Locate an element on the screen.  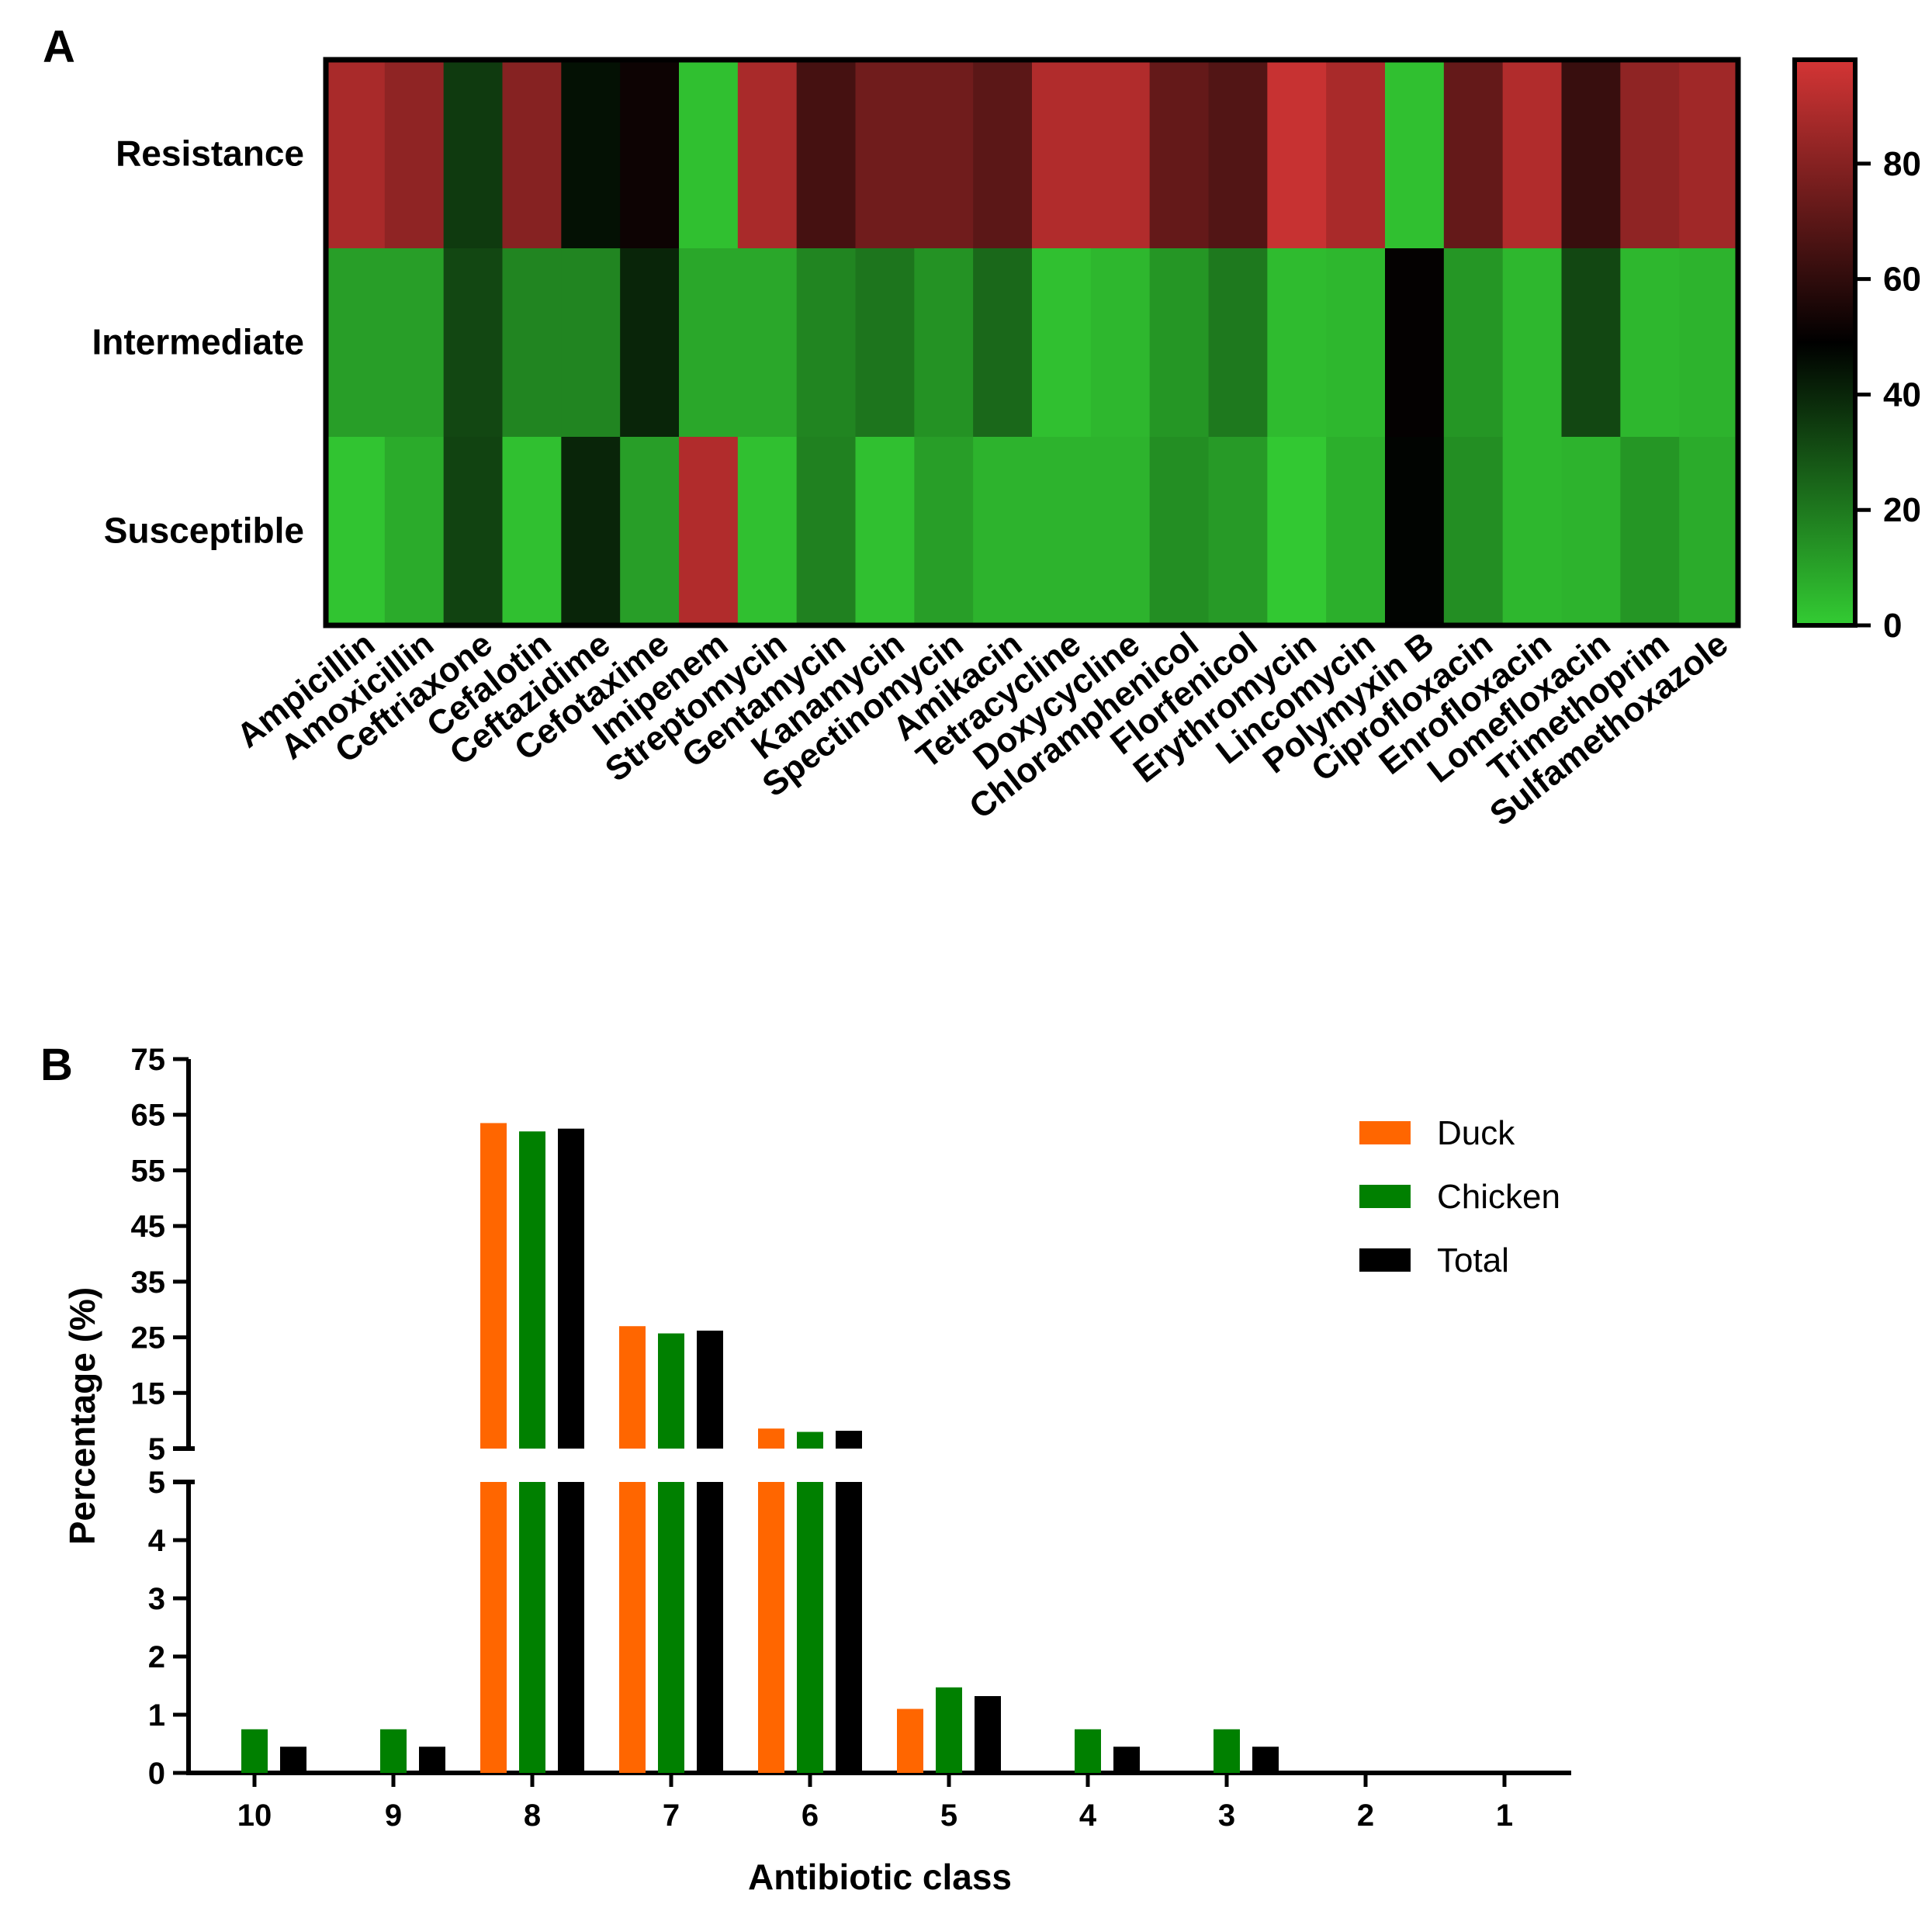
colorbar-tick-label: 0 is located at coordinates (1892, 626).